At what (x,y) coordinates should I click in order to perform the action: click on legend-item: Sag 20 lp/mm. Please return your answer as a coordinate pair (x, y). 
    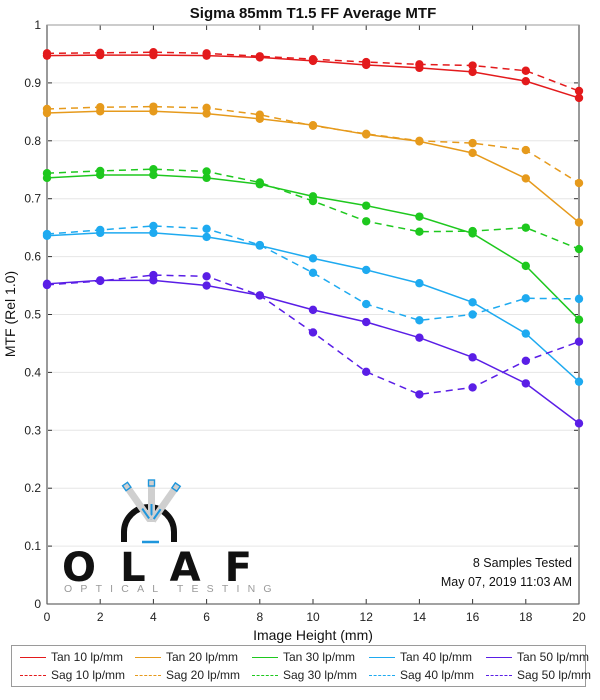
    Looking at the image, I should click on (187, 675).